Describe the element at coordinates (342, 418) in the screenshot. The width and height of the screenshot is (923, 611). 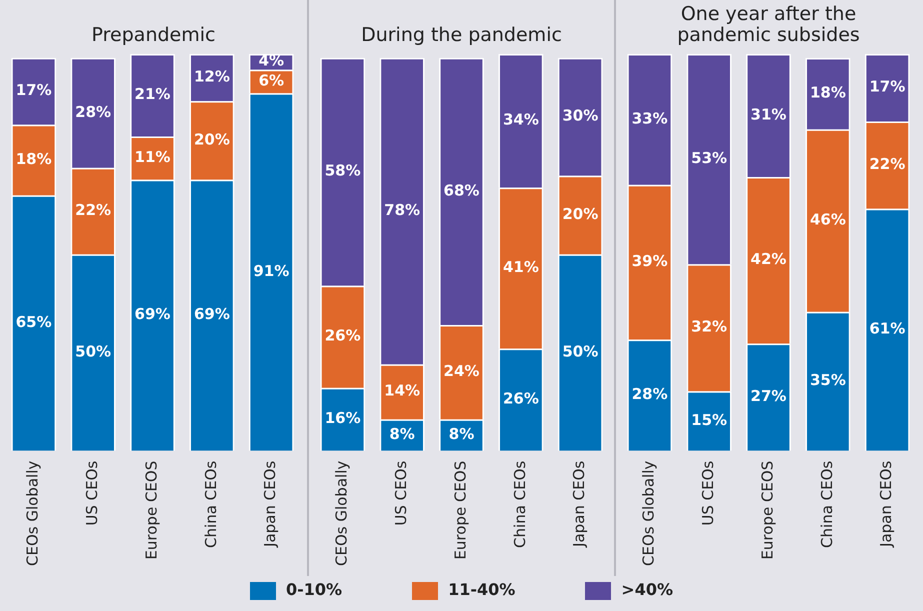
I see `data-label: 16%` at that location.